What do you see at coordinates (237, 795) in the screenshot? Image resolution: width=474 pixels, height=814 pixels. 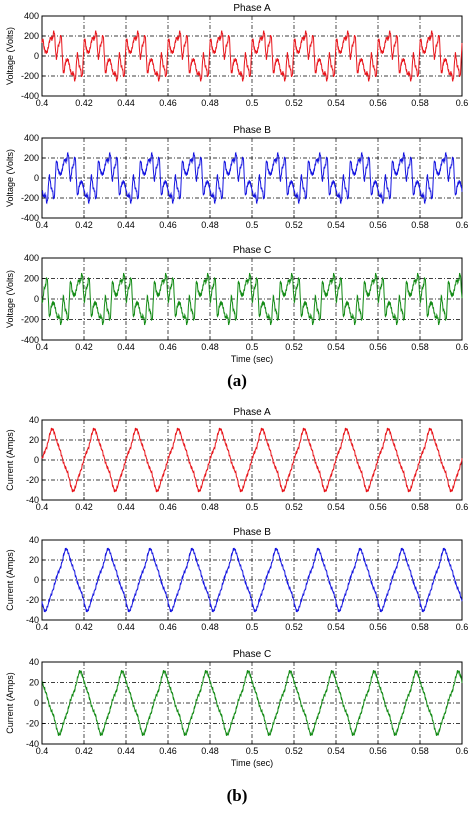 I see `caption-b: (b)` at bounding box center [237, 795].